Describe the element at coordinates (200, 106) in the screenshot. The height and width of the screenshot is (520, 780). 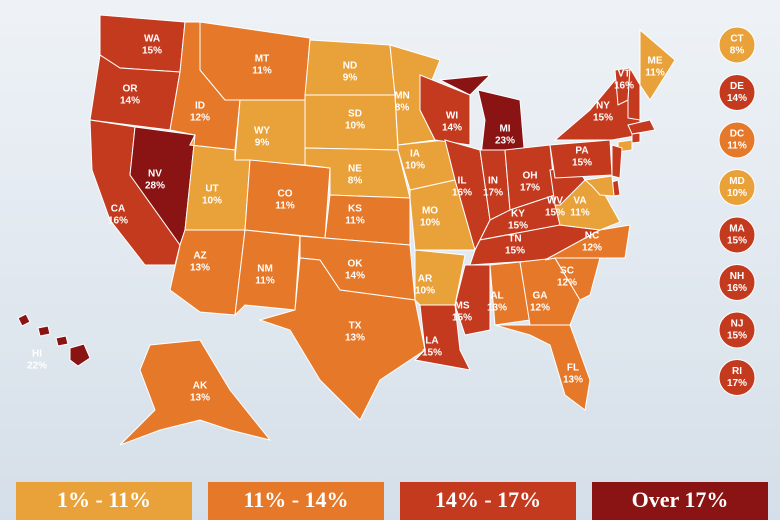
I see `state-abbr: ID` at that location.